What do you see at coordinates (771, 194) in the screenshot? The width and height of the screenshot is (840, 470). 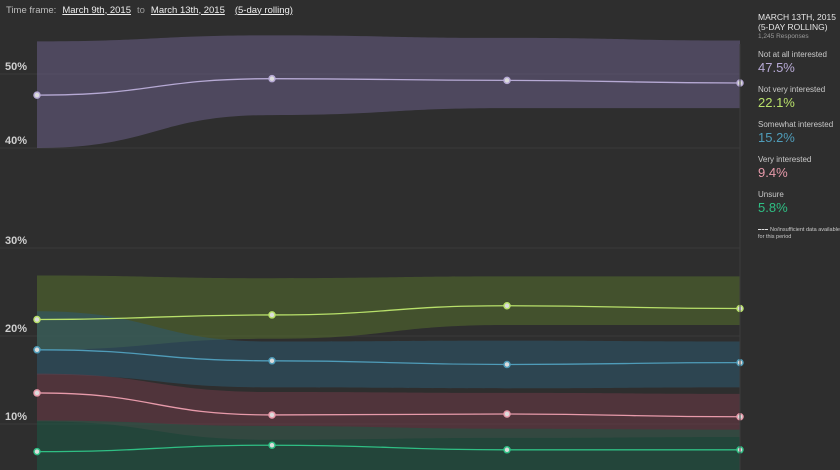 I see `legend-item-label: Unsure` at bounding box center [771, 194].